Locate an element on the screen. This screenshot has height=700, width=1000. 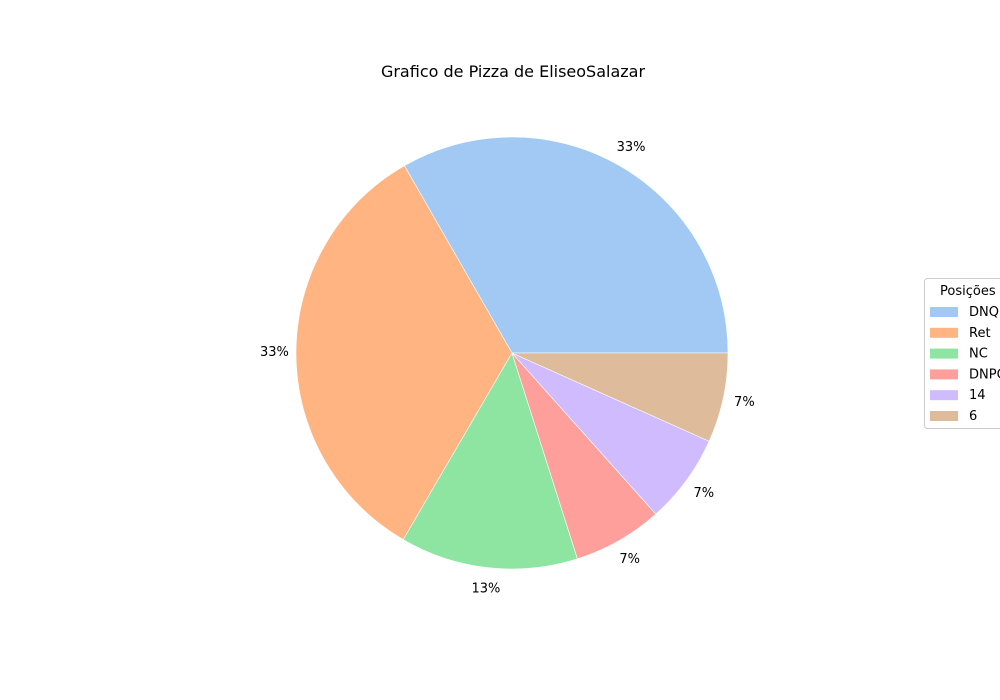
legend-swatch-dnpq is located at coordinates (944, 374).